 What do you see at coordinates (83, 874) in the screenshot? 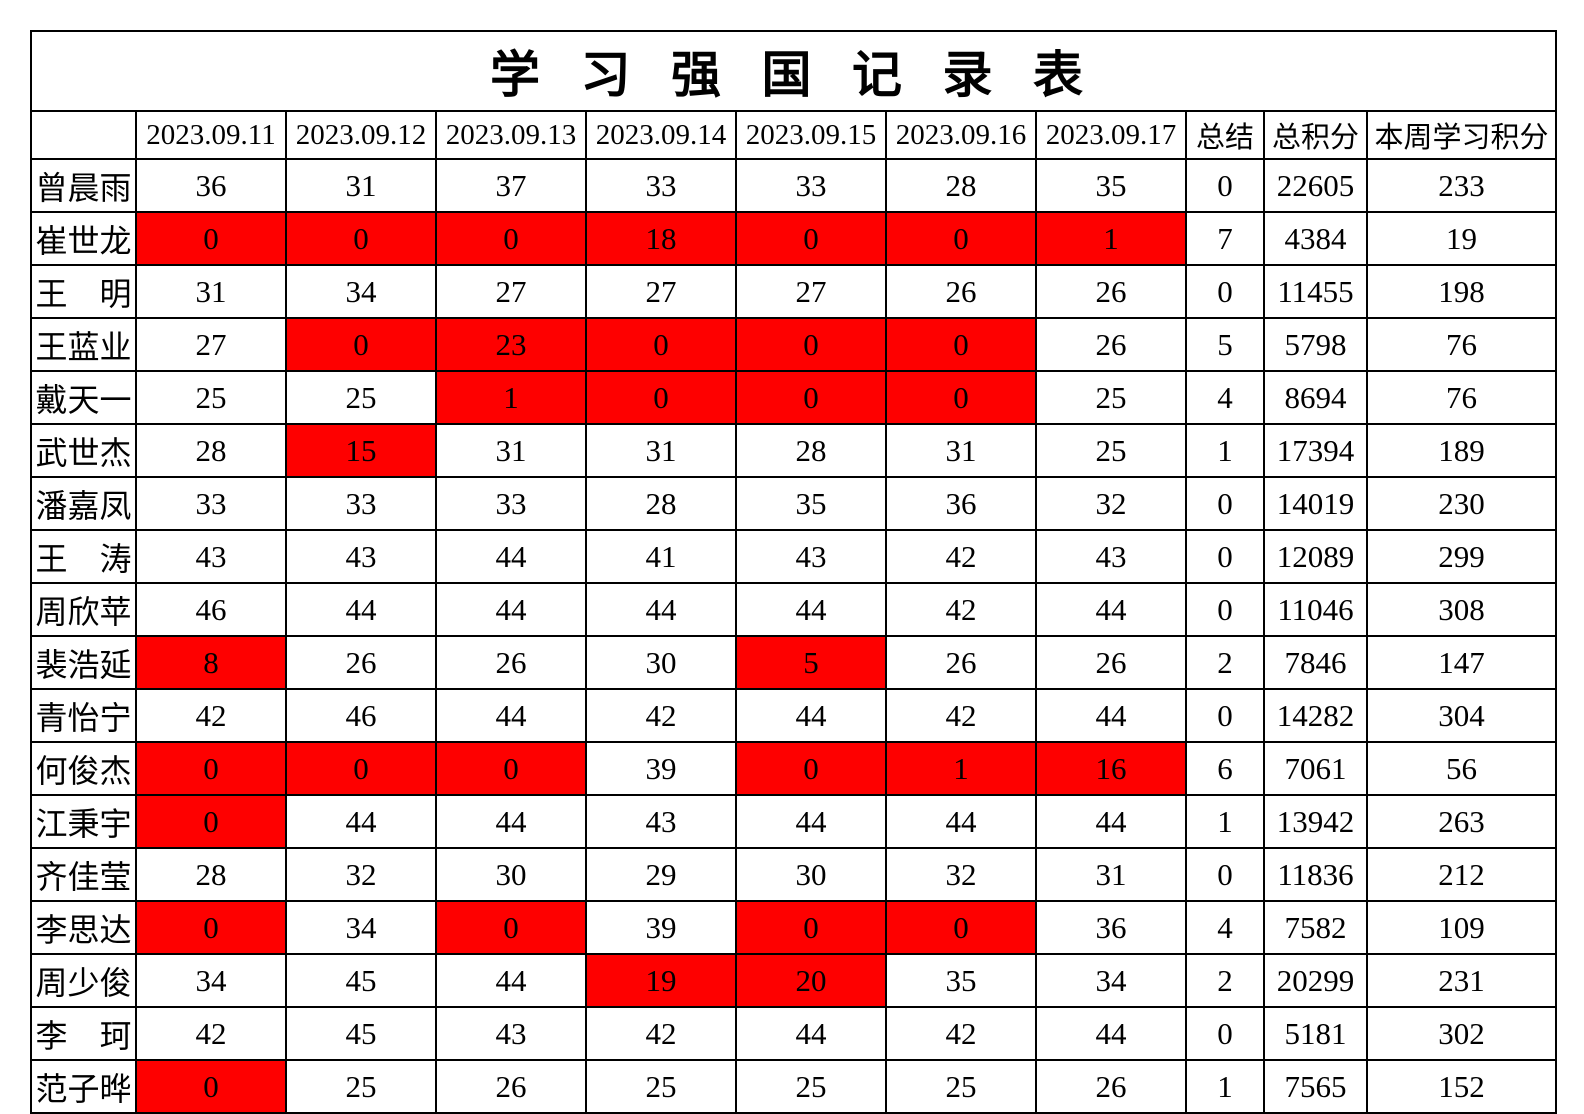
I see `member-name-cell: 齐佳莹` at bounding box center [83, 874].